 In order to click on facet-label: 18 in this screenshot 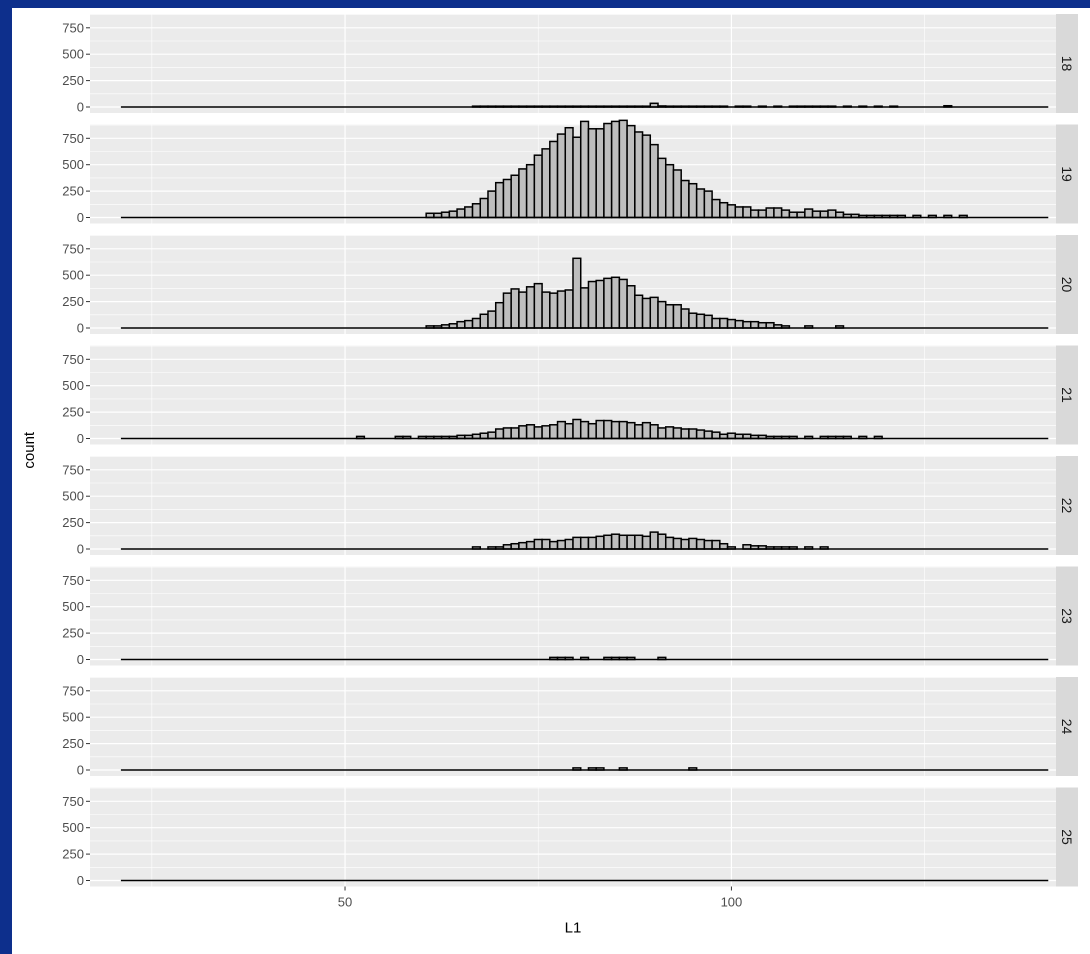, I will do `click(1067, 64)`.